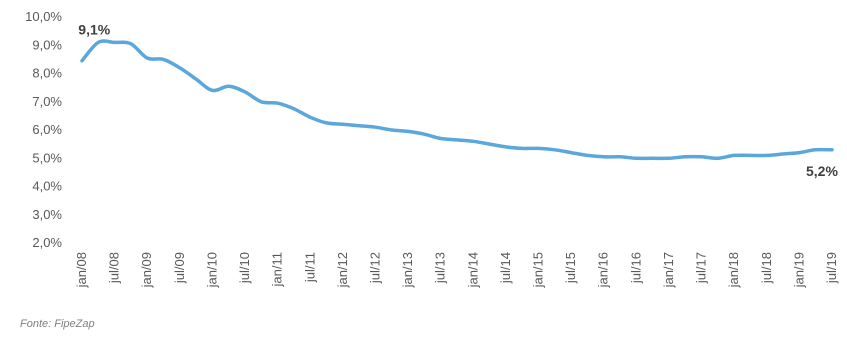 The height and width of the screenshot is (337, 847). Describe the element at coordinates (43, 16) in the screenshot. I see `y-tick-label: 10,0%` at that location.